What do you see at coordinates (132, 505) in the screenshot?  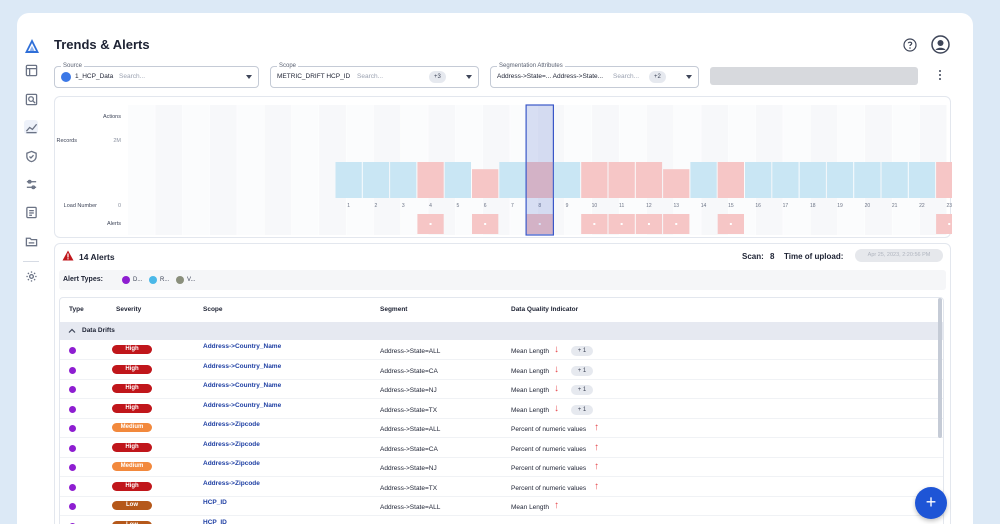 I see `severity-badge: Low` at bounding box center [132, 505].